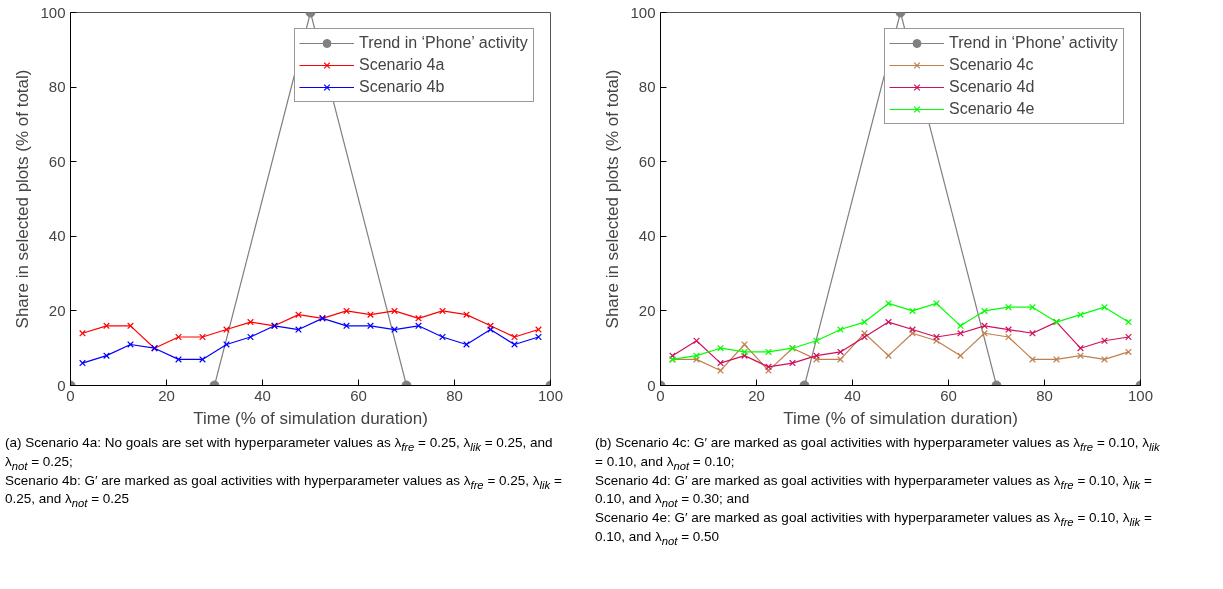  What do you see at coordinates (283, 490) in the screenshot?
I see `text: Scenario 4b: G′ are marked as goal activities with hyperparameter values as λ$_{fre}$ = 0.25, λ$_{lik}$ = 0.25, and λ$_{not}$ = 0.25` at bounding box center [283, 490].